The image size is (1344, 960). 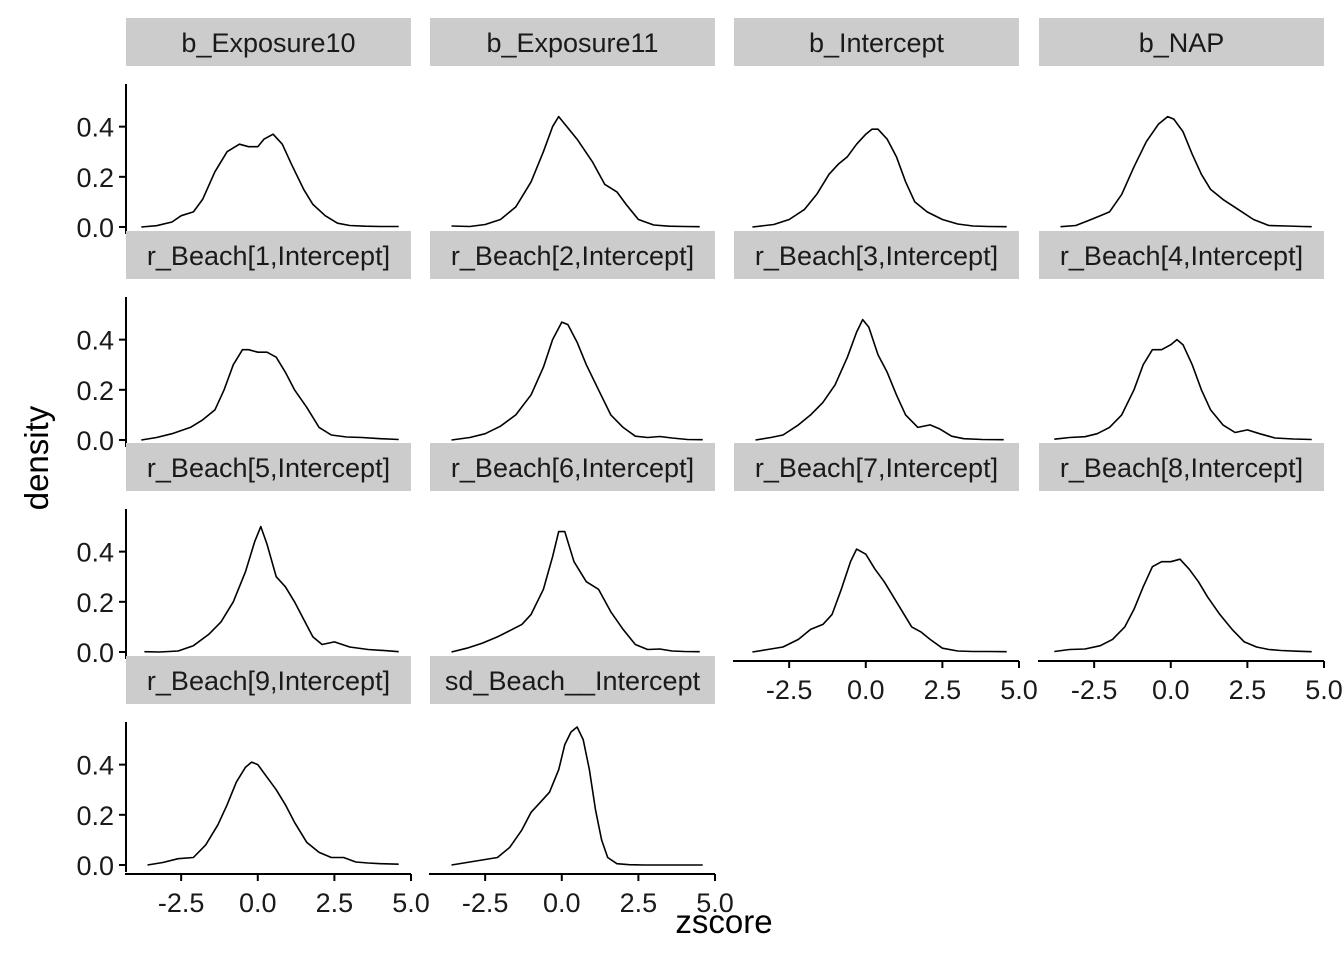 I want to click on facet-panel: b_Exposure11, so click(x=572, y=123).